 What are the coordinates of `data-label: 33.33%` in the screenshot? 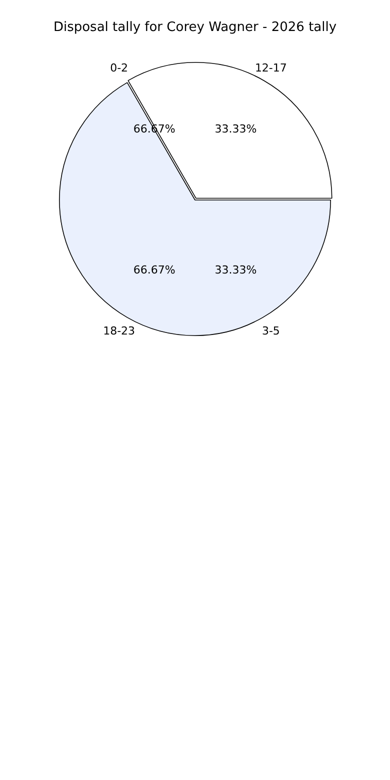 It's located at (235, 129).